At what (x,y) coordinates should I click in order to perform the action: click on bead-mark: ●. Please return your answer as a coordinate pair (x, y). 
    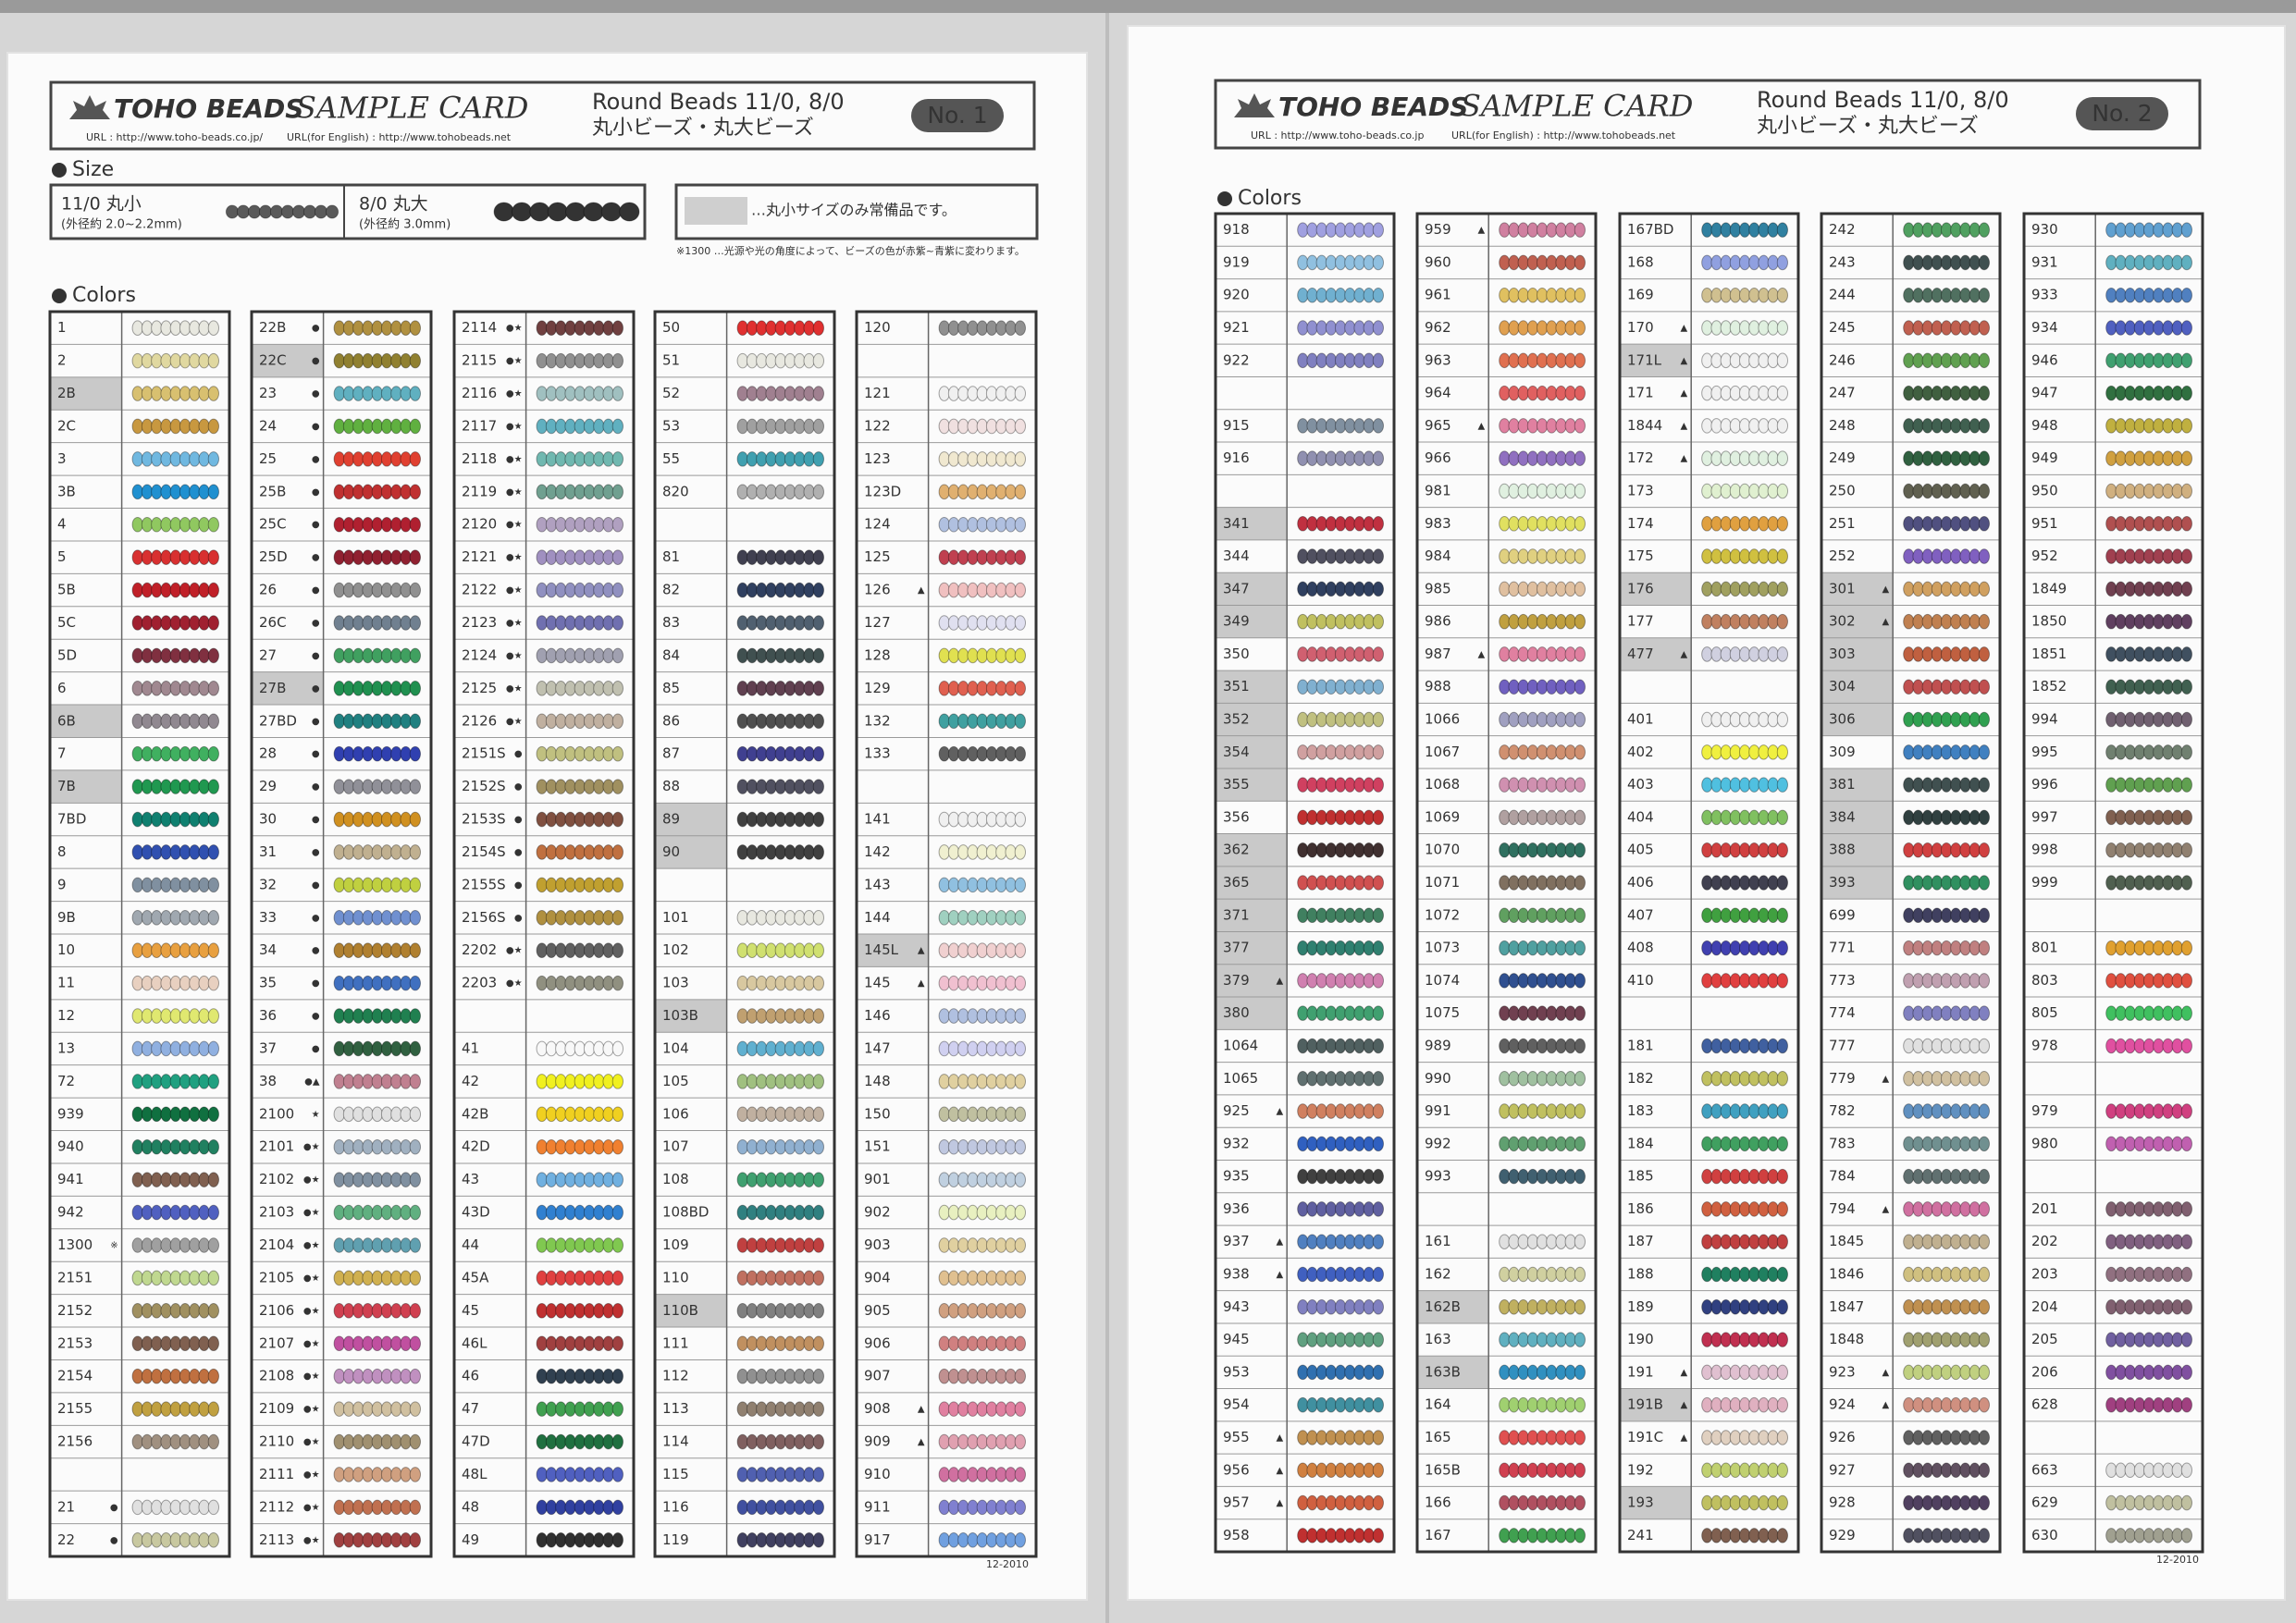
    Looking at the image, I should click on (316, 787).